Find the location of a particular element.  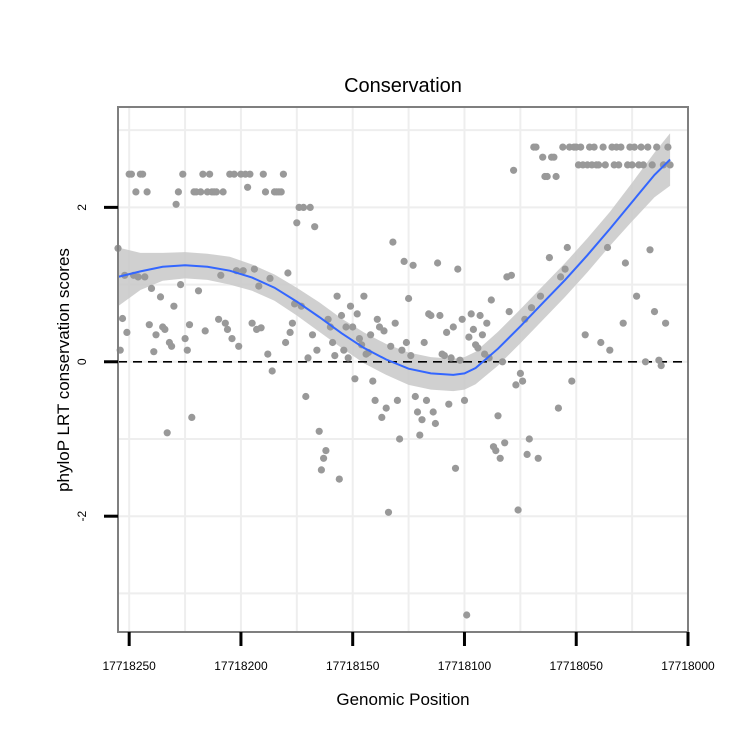

y-tick-label: 0 is located at coordinates (82, 361).